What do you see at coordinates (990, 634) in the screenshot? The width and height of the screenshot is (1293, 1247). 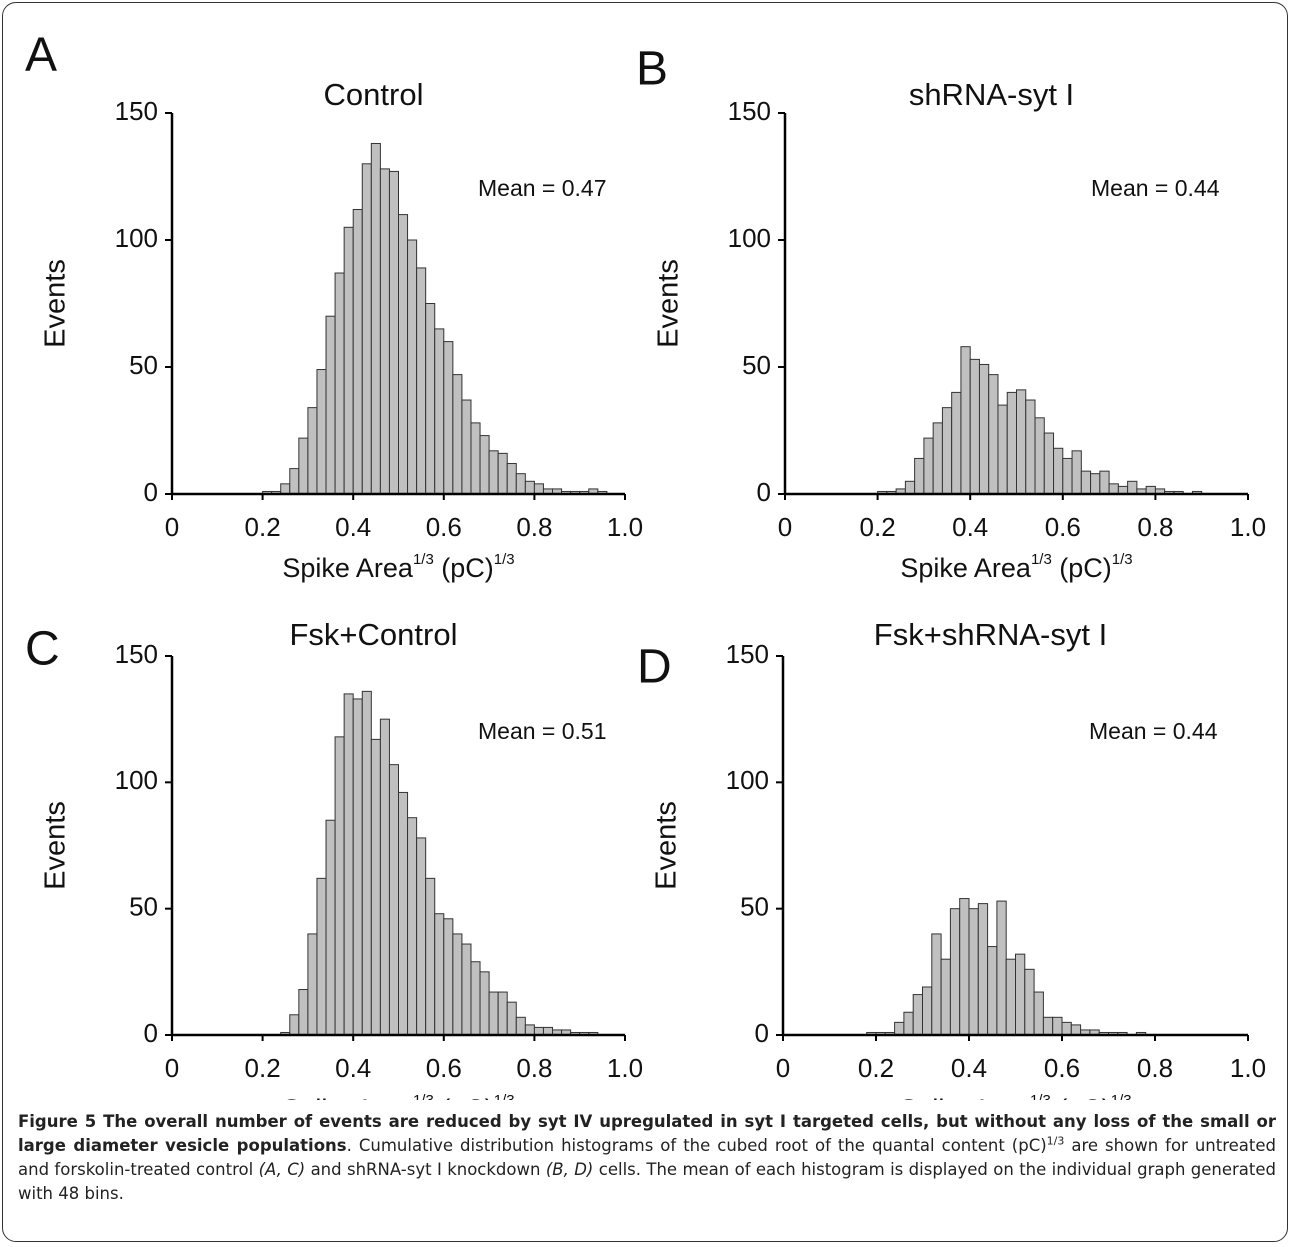 I see `chart-title: Fsk+shRNA-syt I` at bounding box center [990, 634].